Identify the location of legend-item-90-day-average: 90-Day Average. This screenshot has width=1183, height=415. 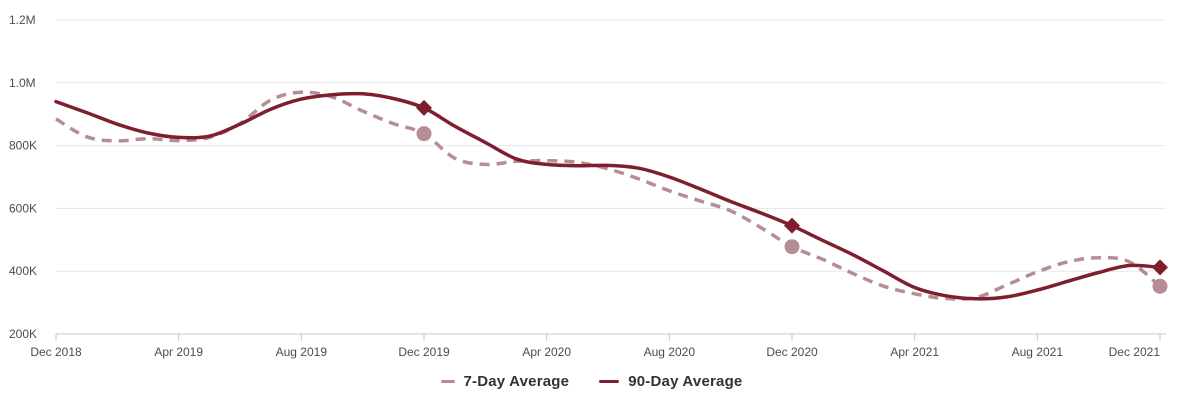
(670, 381).